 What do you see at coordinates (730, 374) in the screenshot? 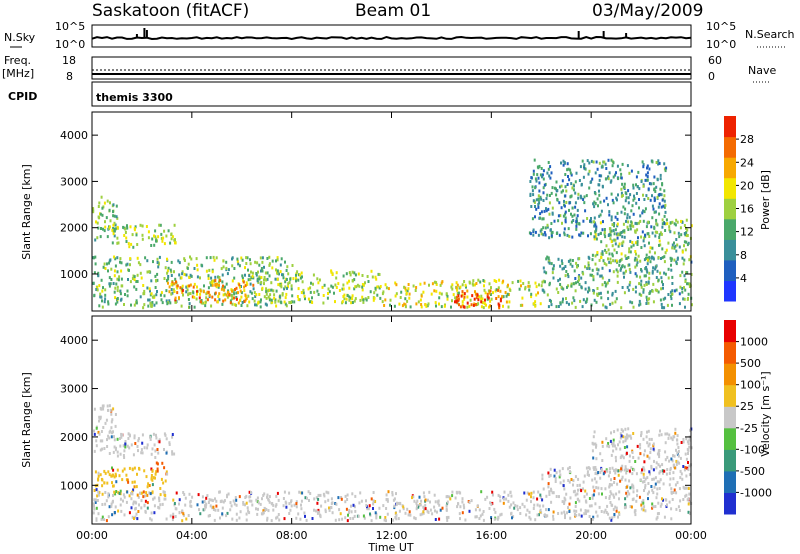
I see `colorbar-segment` at bounding box center [730, 374].